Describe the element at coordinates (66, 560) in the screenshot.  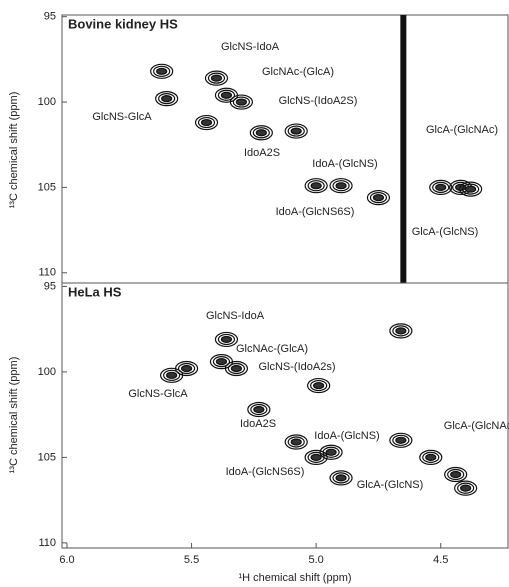
I see `x-tick-label: 6.0` at that location.